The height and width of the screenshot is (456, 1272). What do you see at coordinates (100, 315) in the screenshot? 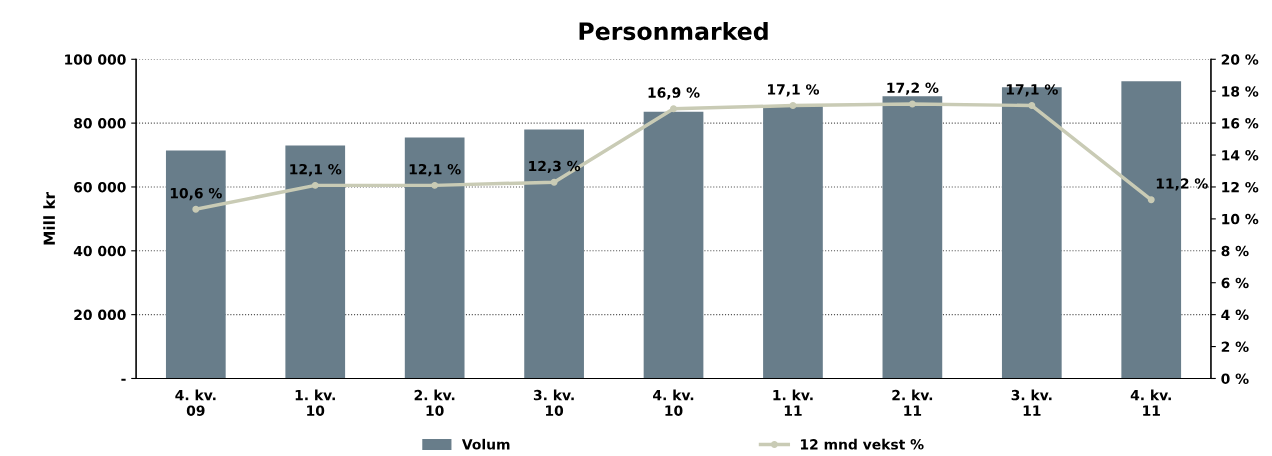
I see `y-tick-label: 20 000` at bounding box center [100, 315].